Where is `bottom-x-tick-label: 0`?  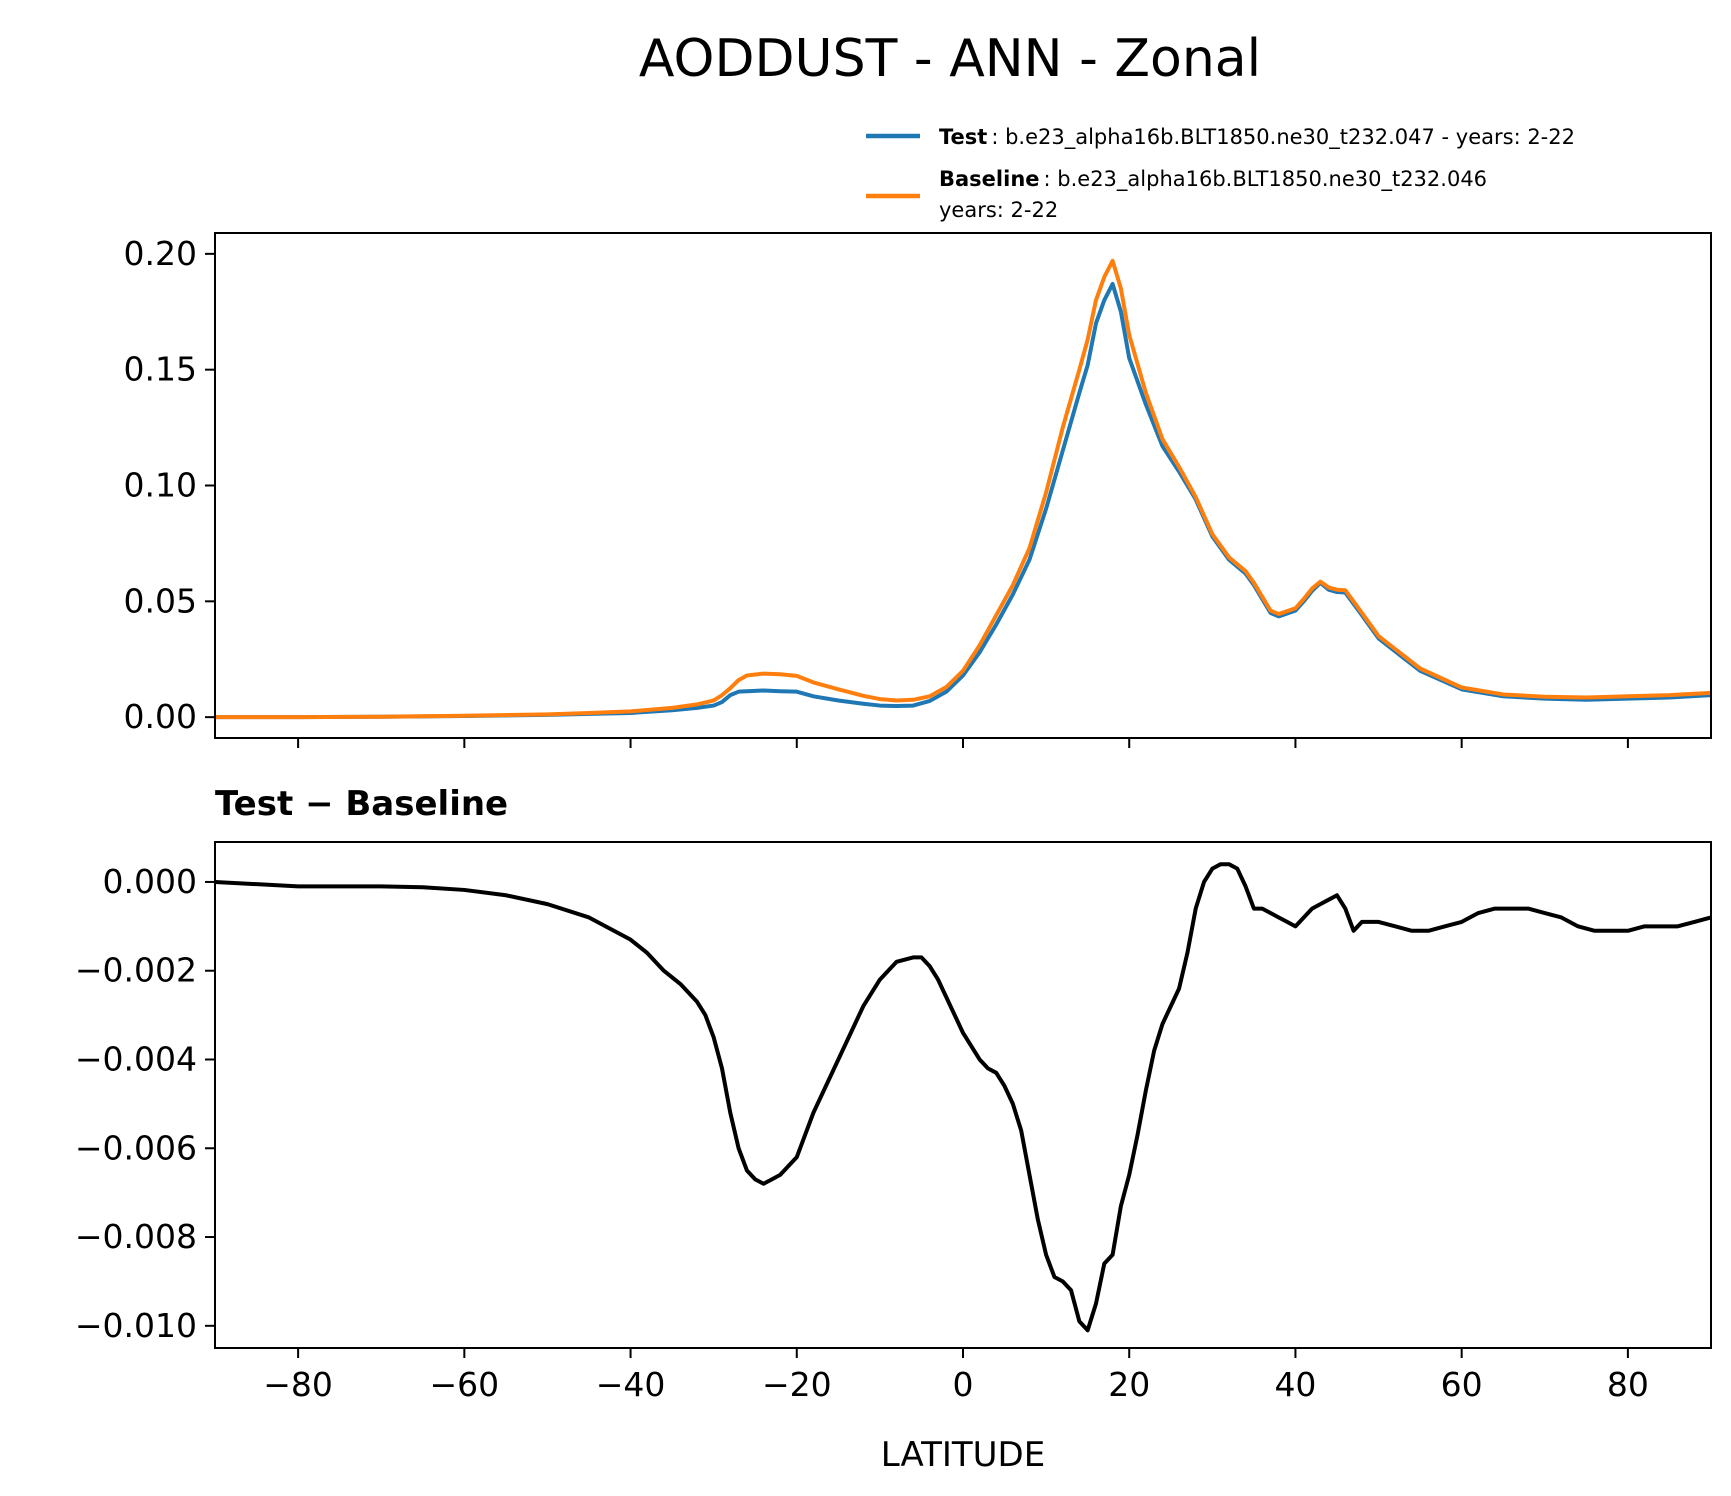 bottom-x-tick-label: 0 is located at coordinates (963, 1384).